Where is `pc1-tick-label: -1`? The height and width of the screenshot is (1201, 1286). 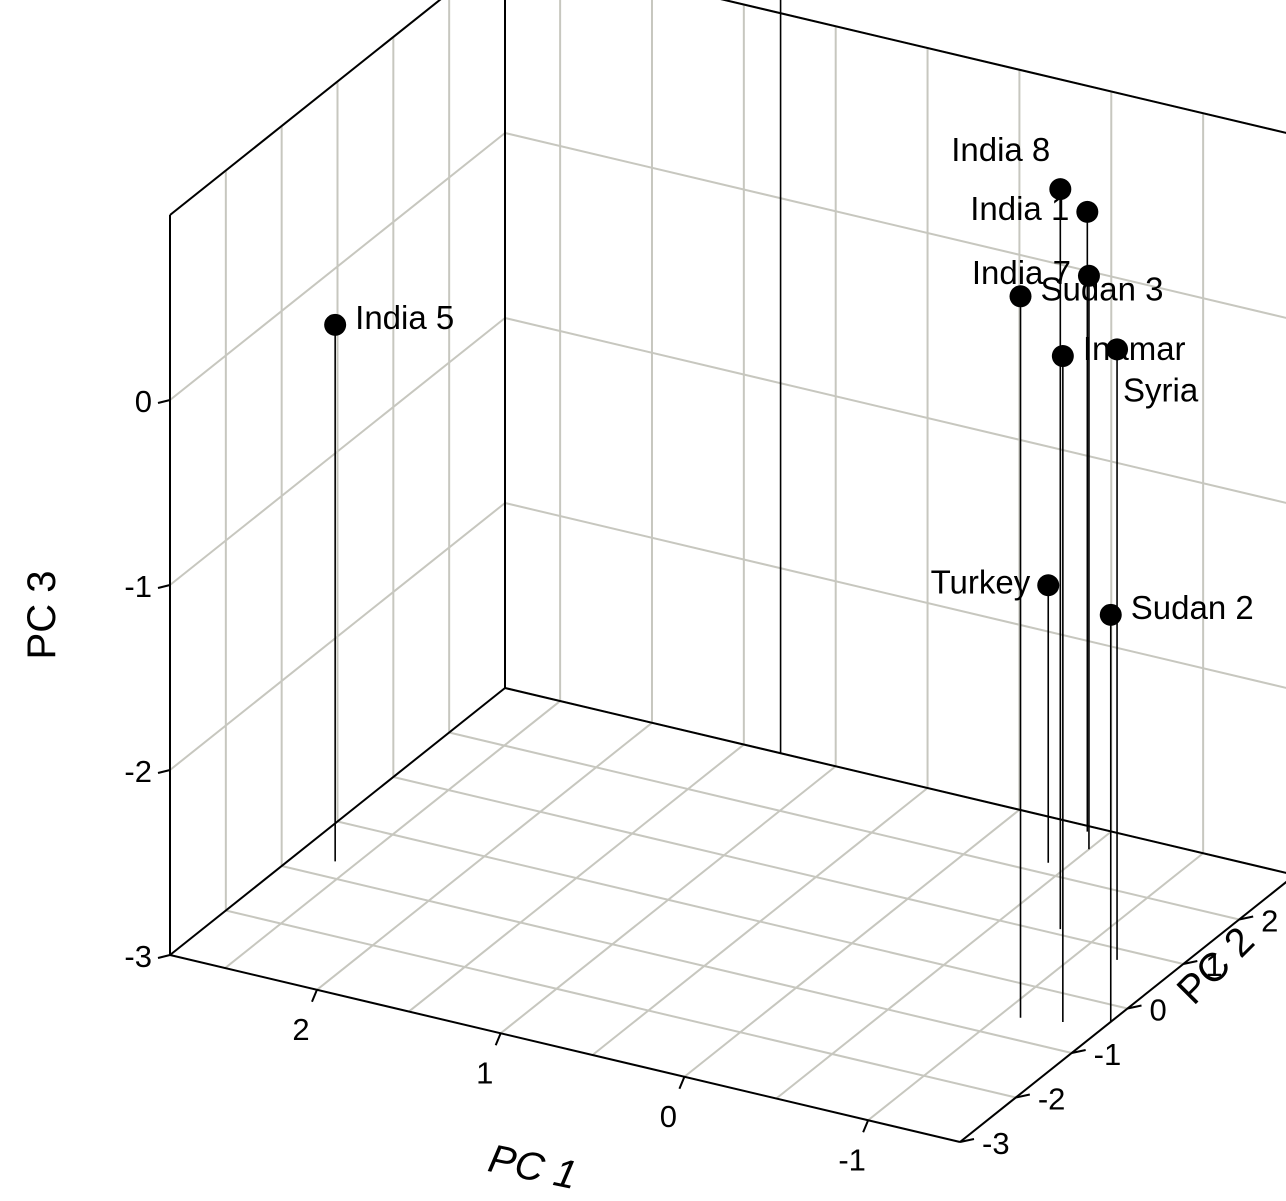 pc1-tick-label: -1 is located at coordinates (852, 1159).